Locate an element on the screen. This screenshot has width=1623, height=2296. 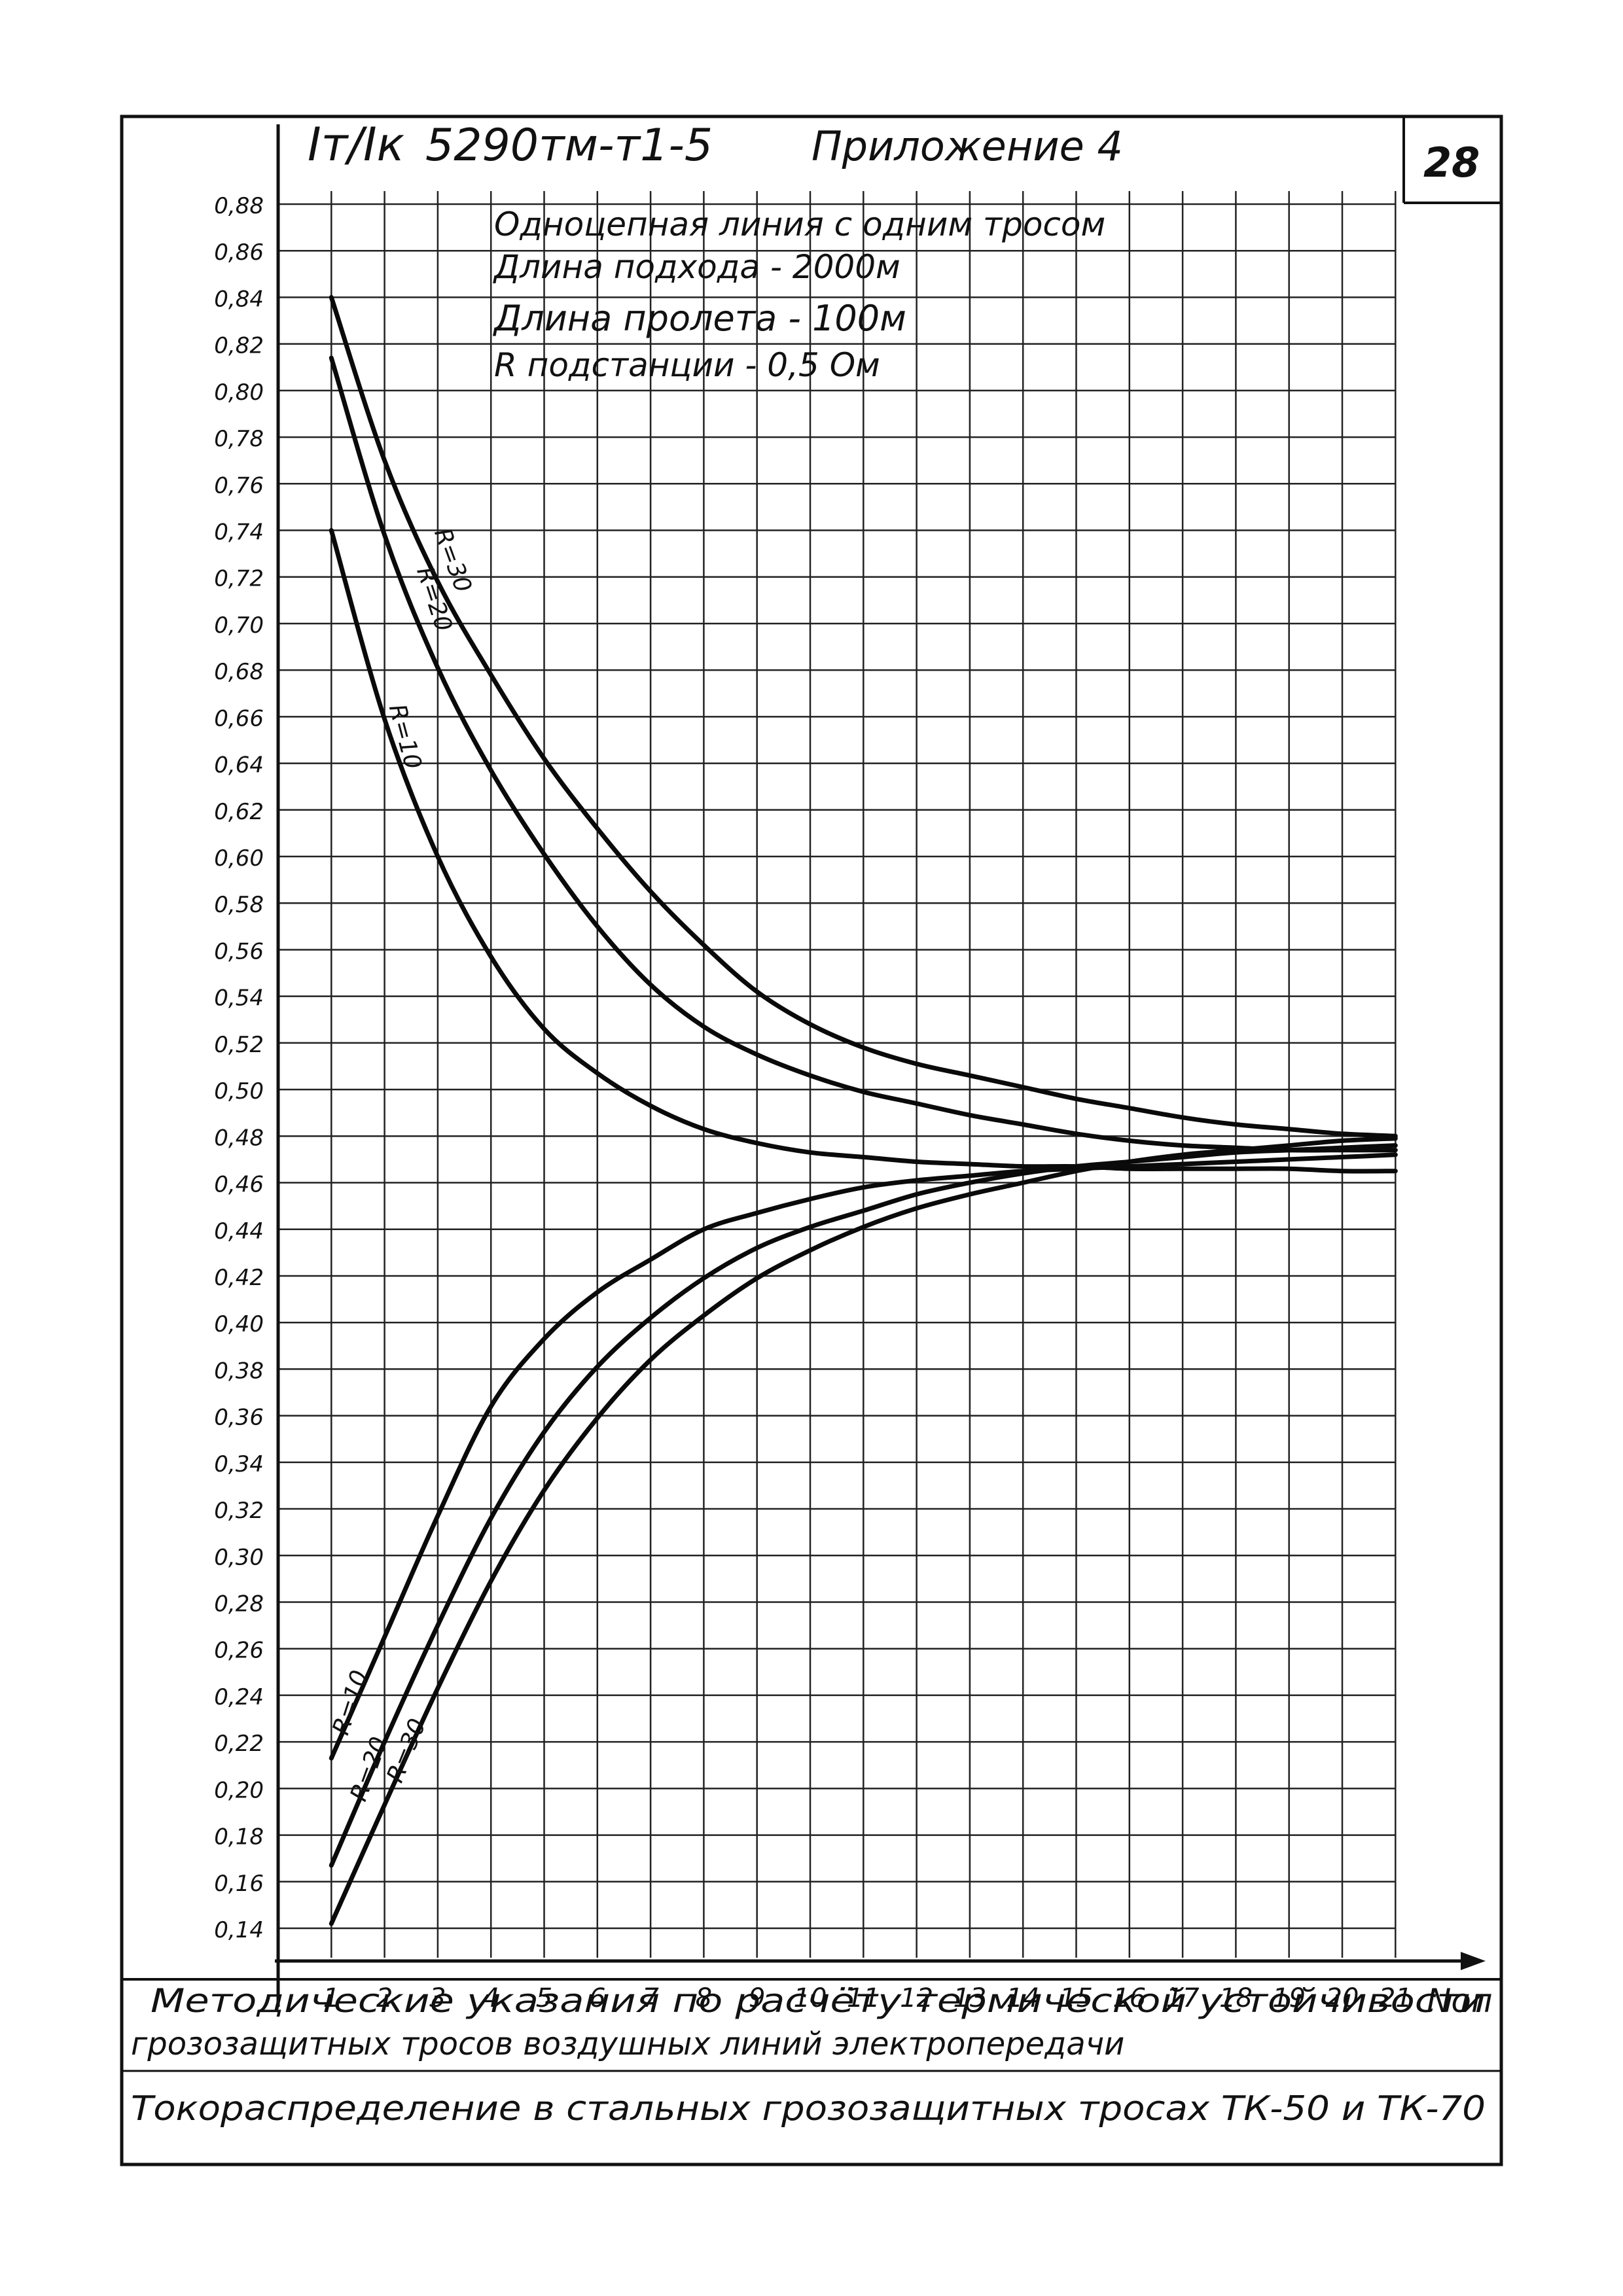
y-tick-label: 0,48 is located at coordinates (239, 1138).